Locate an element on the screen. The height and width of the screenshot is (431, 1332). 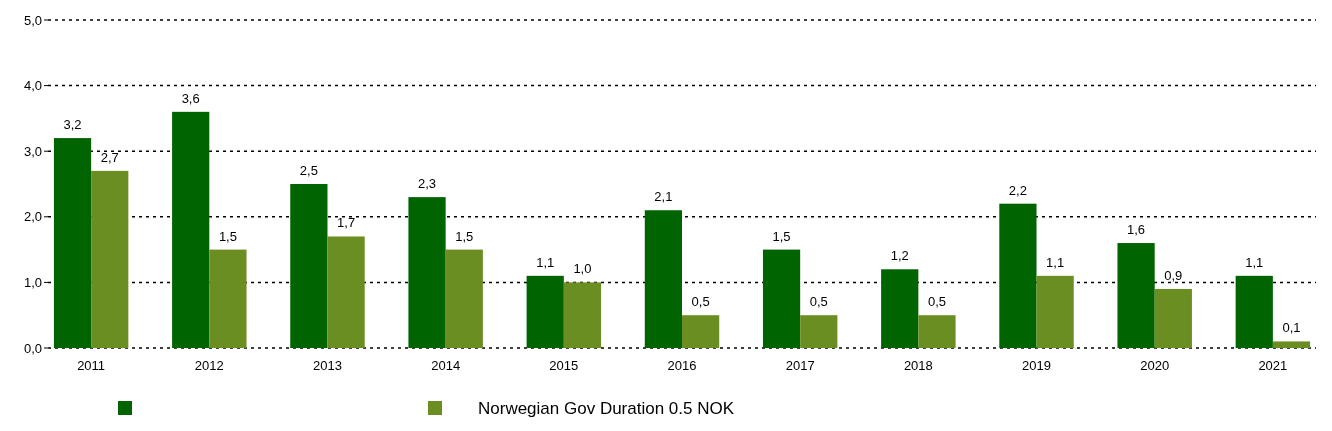
data-label: 0,1 is located at coordinates (1291, 328).